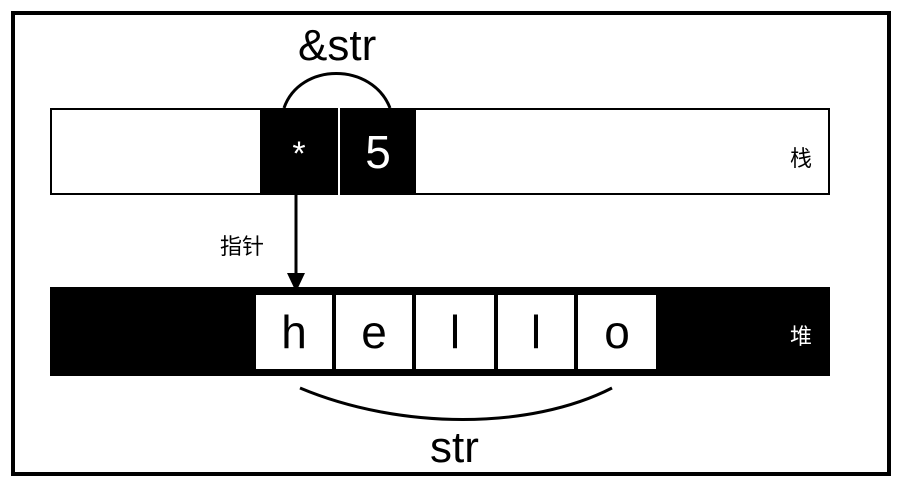  I want to click on pointer-label: 指针, so click(242, 247).